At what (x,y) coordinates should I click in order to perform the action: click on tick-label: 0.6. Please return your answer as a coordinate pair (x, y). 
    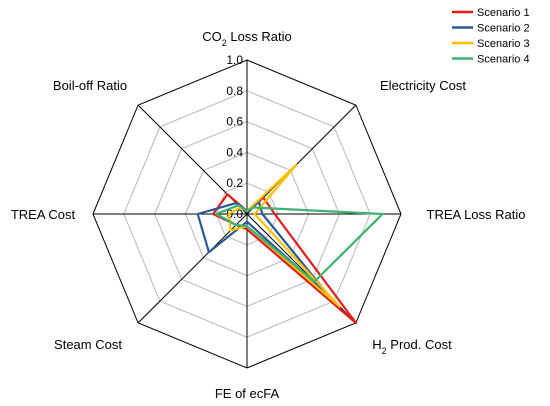
    Looking at the image, I should click on (234, 122).